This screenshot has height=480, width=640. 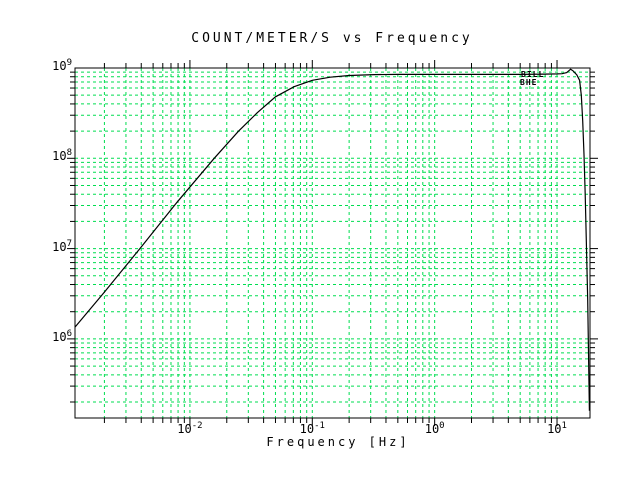 I want to click on x-axis-label: Frequency [Hz], so click(x=338, y=442).